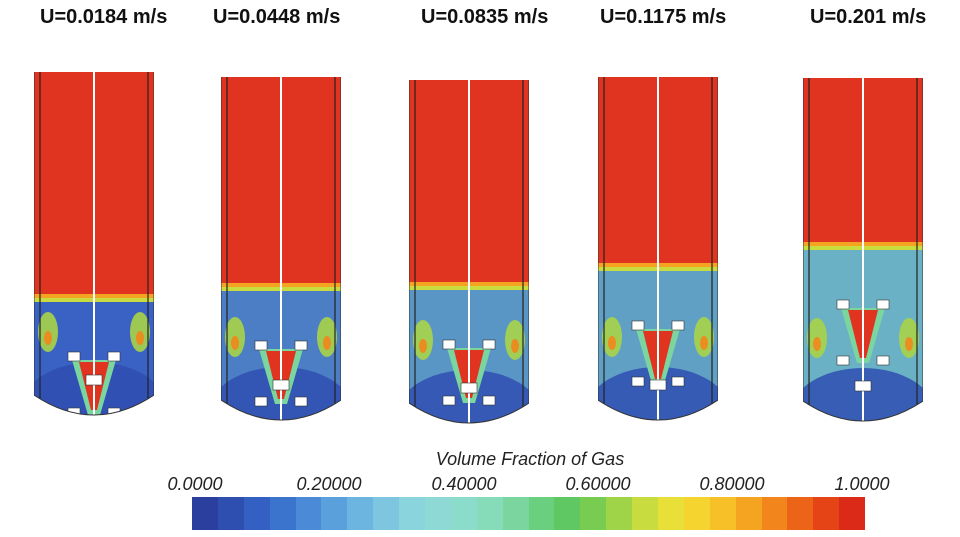 The width and height of the screenshot is (960, 537). Describe the element at coordinates (663, 17) in the screenshot. I see `vessel-4-title: U=0.1175 m/s` at that location.